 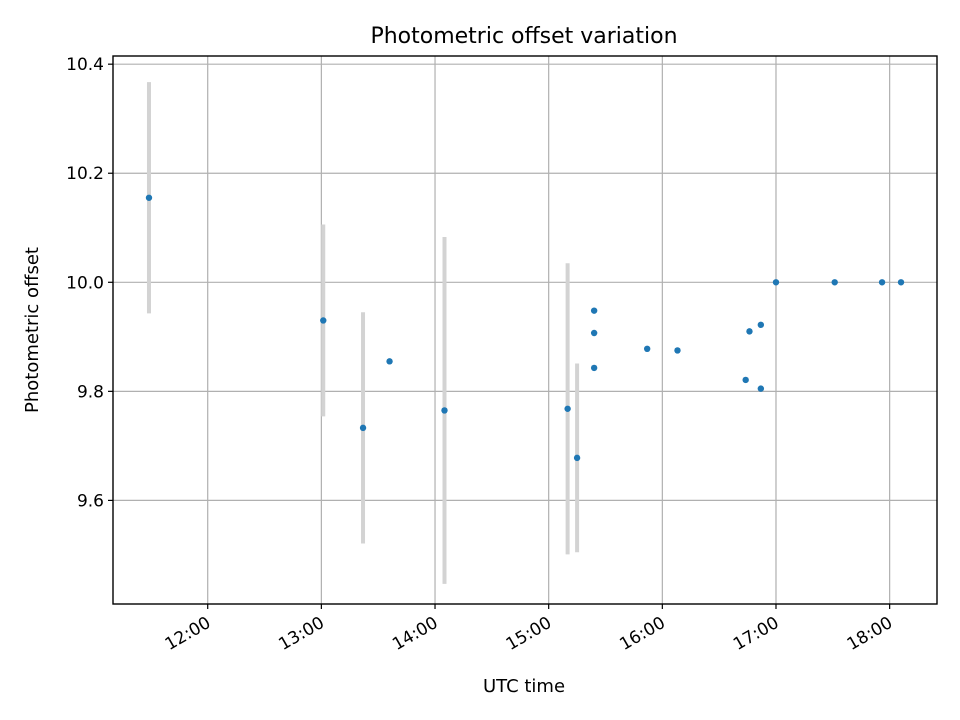 What do you see at coordinates (90, 501) in the screenshot?
I see `y-tick-label: 9.6` at bounding box center [90, 501].